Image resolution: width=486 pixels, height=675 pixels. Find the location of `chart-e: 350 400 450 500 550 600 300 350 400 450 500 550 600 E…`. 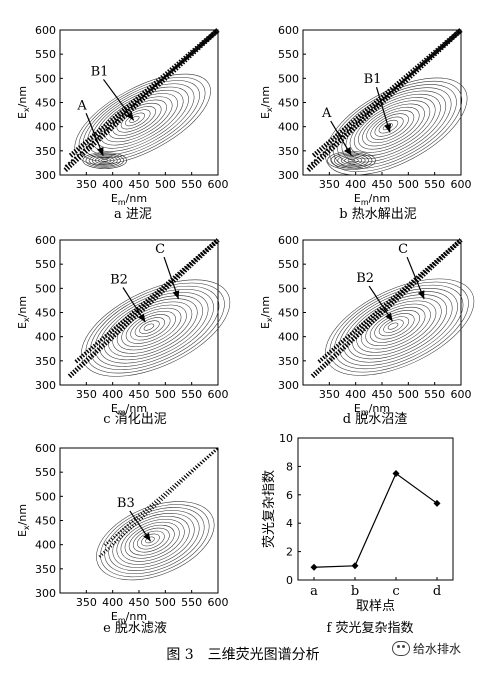

chart-e: 350 400 450 500 550 600 300 350 400 450 500 550 600 E… is located at coordinates (122, 533).